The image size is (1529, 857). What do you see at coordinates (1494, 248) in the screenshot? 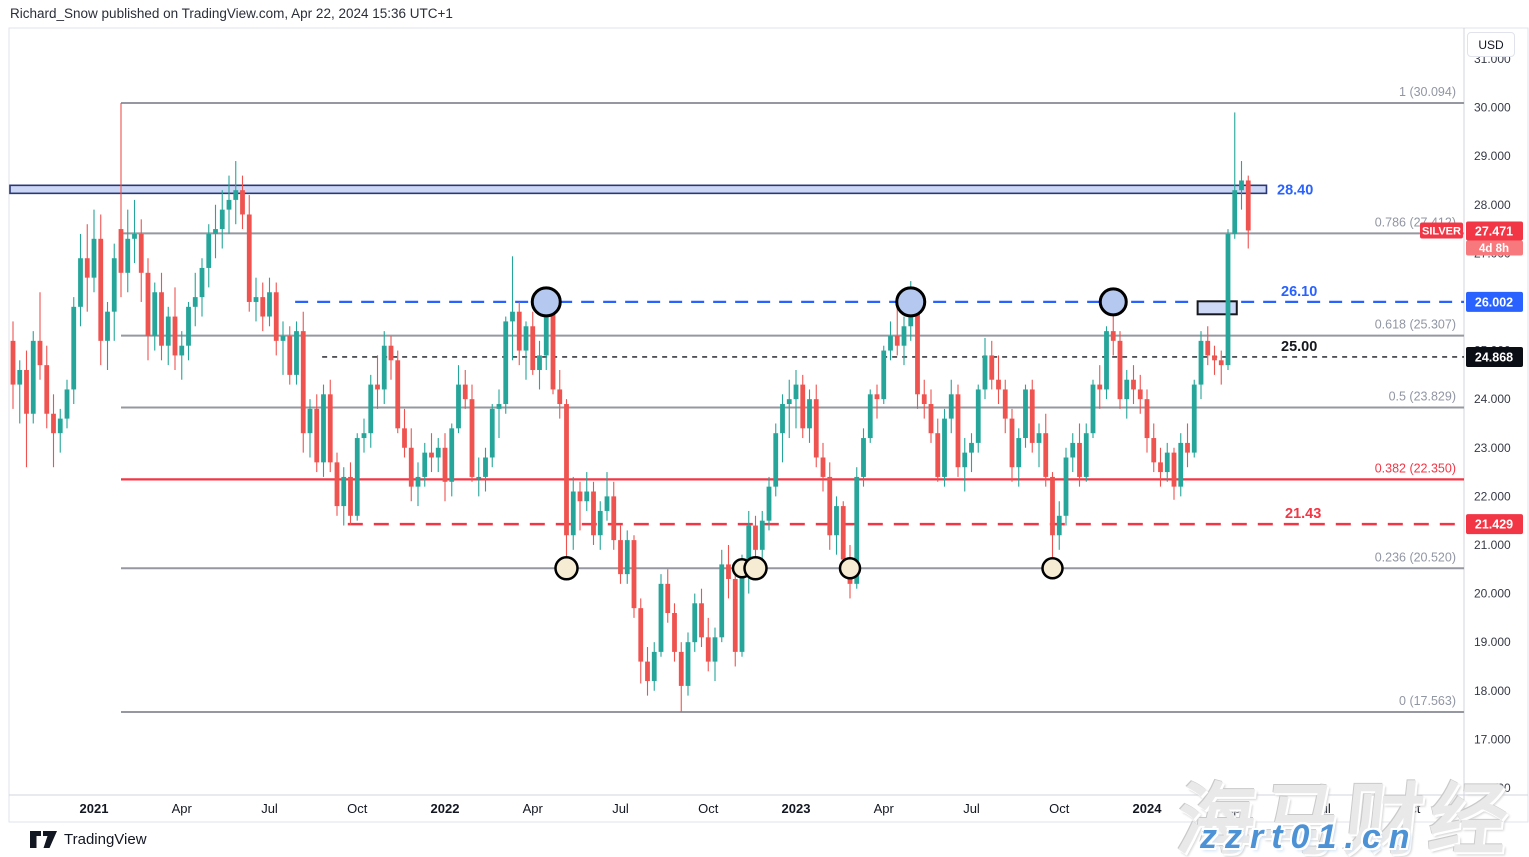
I see `bar-countdown-label` at bounding box center [1494, 248].